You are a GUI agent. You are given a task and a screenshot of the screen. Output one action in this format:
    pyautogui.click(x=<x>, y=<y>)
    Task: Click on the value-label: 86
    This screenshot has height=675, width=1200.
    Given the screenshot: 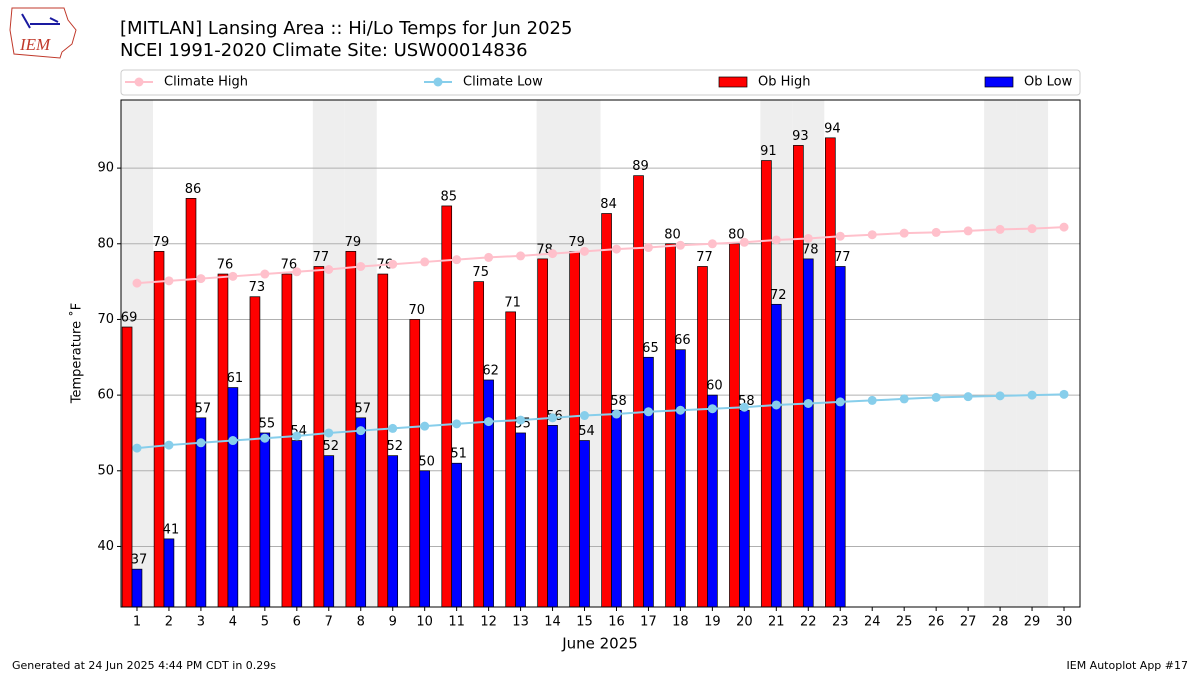 What is the action you would take?
    pyautogui.click(x=193, y=189)
    